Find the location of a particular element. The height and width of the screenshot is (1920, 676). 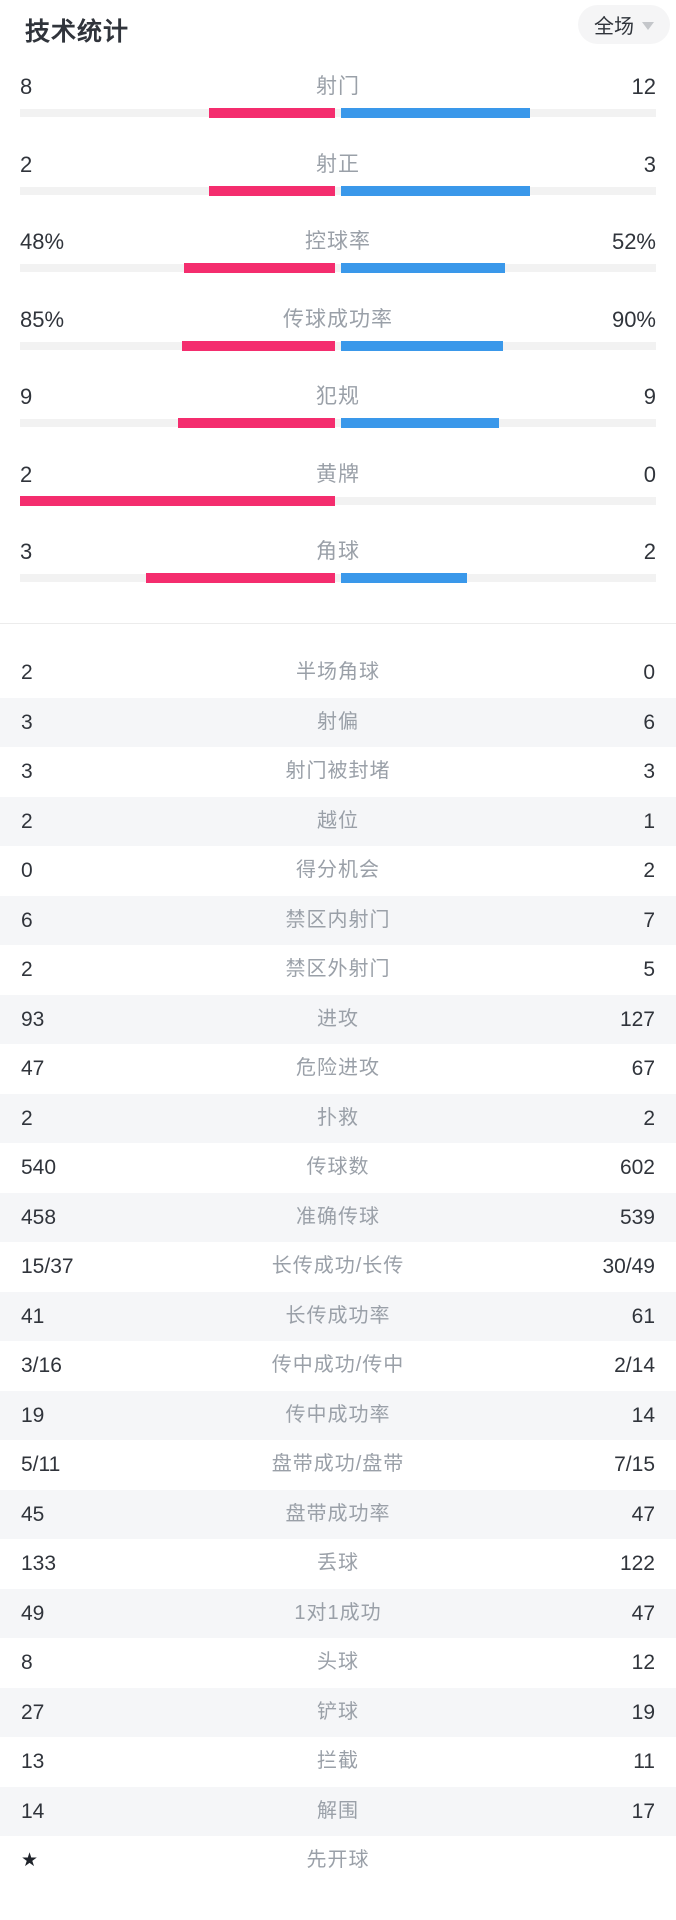

stat-row: 47 危险进攻 67 is located at coordinates (338, 1069).